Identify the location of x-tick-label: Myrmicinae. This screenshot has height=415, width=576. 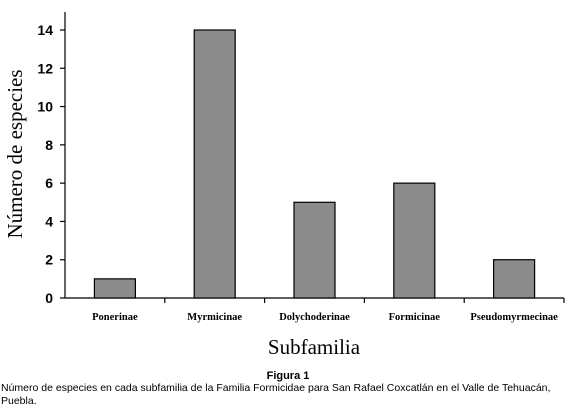
(214, 317).